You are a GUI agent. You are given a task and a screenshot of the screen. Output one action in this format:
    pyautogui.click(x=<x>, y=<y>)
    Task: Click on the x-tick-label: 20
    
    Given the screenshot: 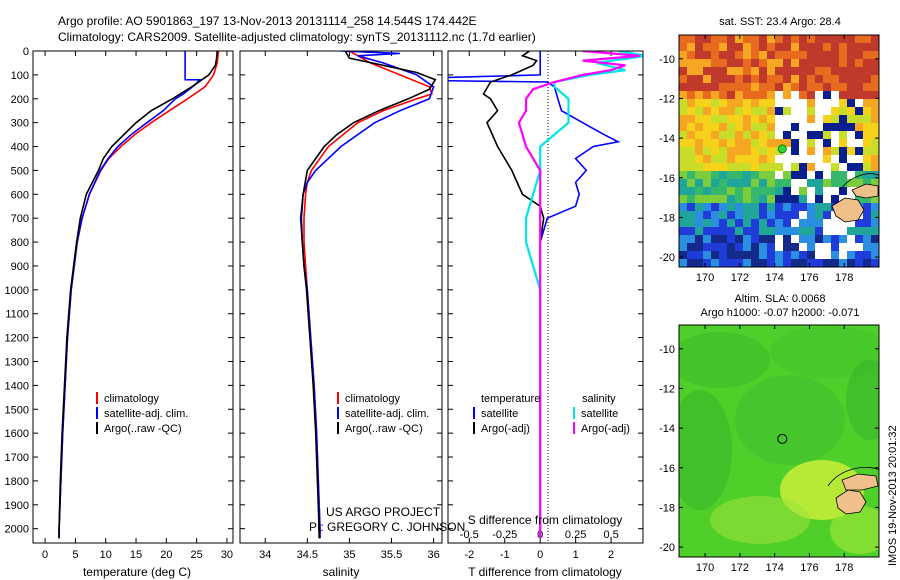 What is the action you would take?
    pyautogui.click(x=166, y=555)
    